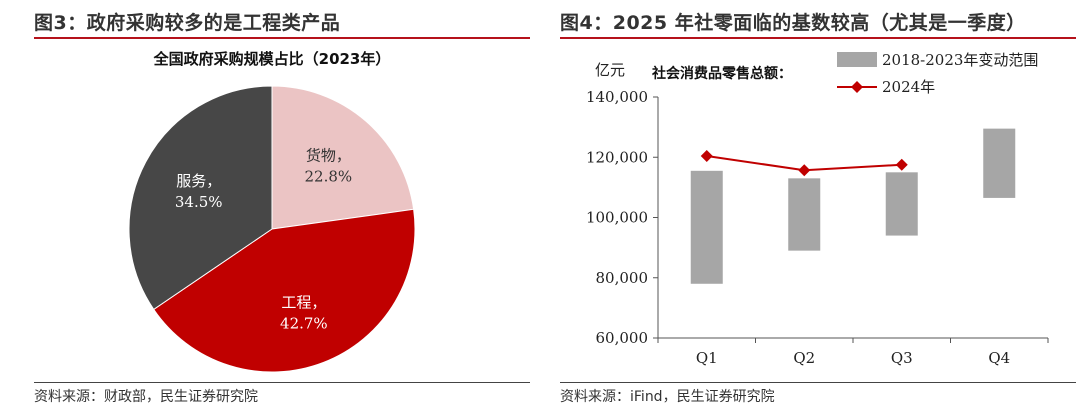 This screenshot has width=1080, height=417. I want to click on pie-slice-label: 工程，, so click(303, 303).